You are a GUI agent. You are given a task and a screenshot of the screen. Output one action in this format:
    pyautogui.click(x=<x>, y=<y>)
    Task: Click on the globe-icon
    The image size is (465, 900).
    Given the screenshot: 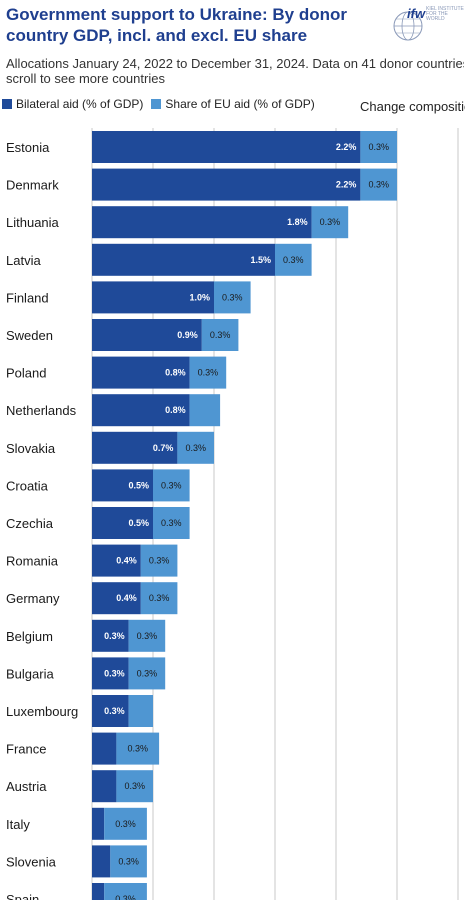 What is the action you would take?
    pyautogui.click(x=408, y=26)
    